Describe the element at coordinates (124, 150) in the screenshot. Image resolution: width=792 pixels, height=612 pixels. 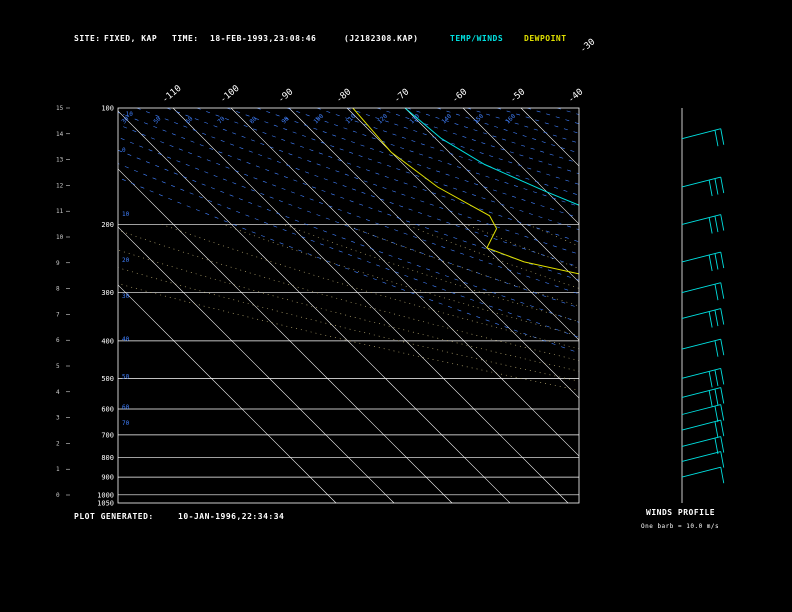
I see `theta-side-label: 0` at that location.